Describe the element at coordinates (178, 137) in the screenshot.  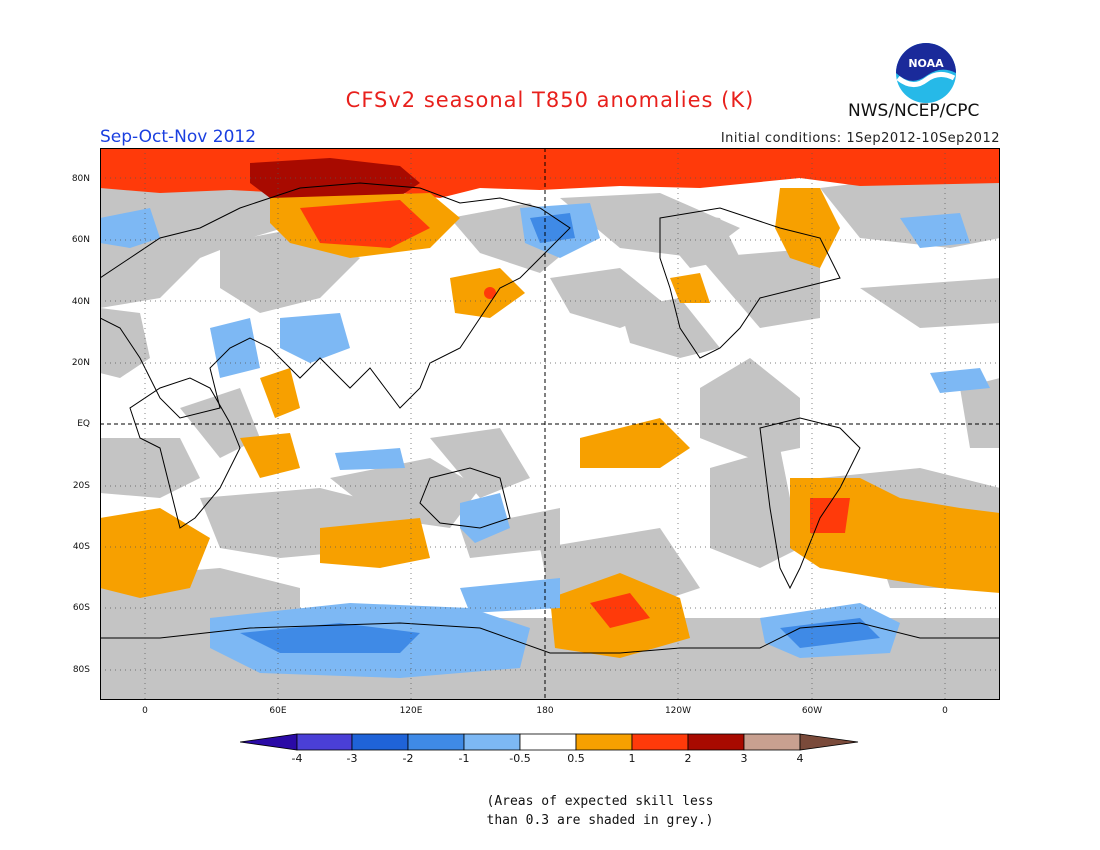
I see `season-label: Sep-Oct-Nov 2012` at that location.